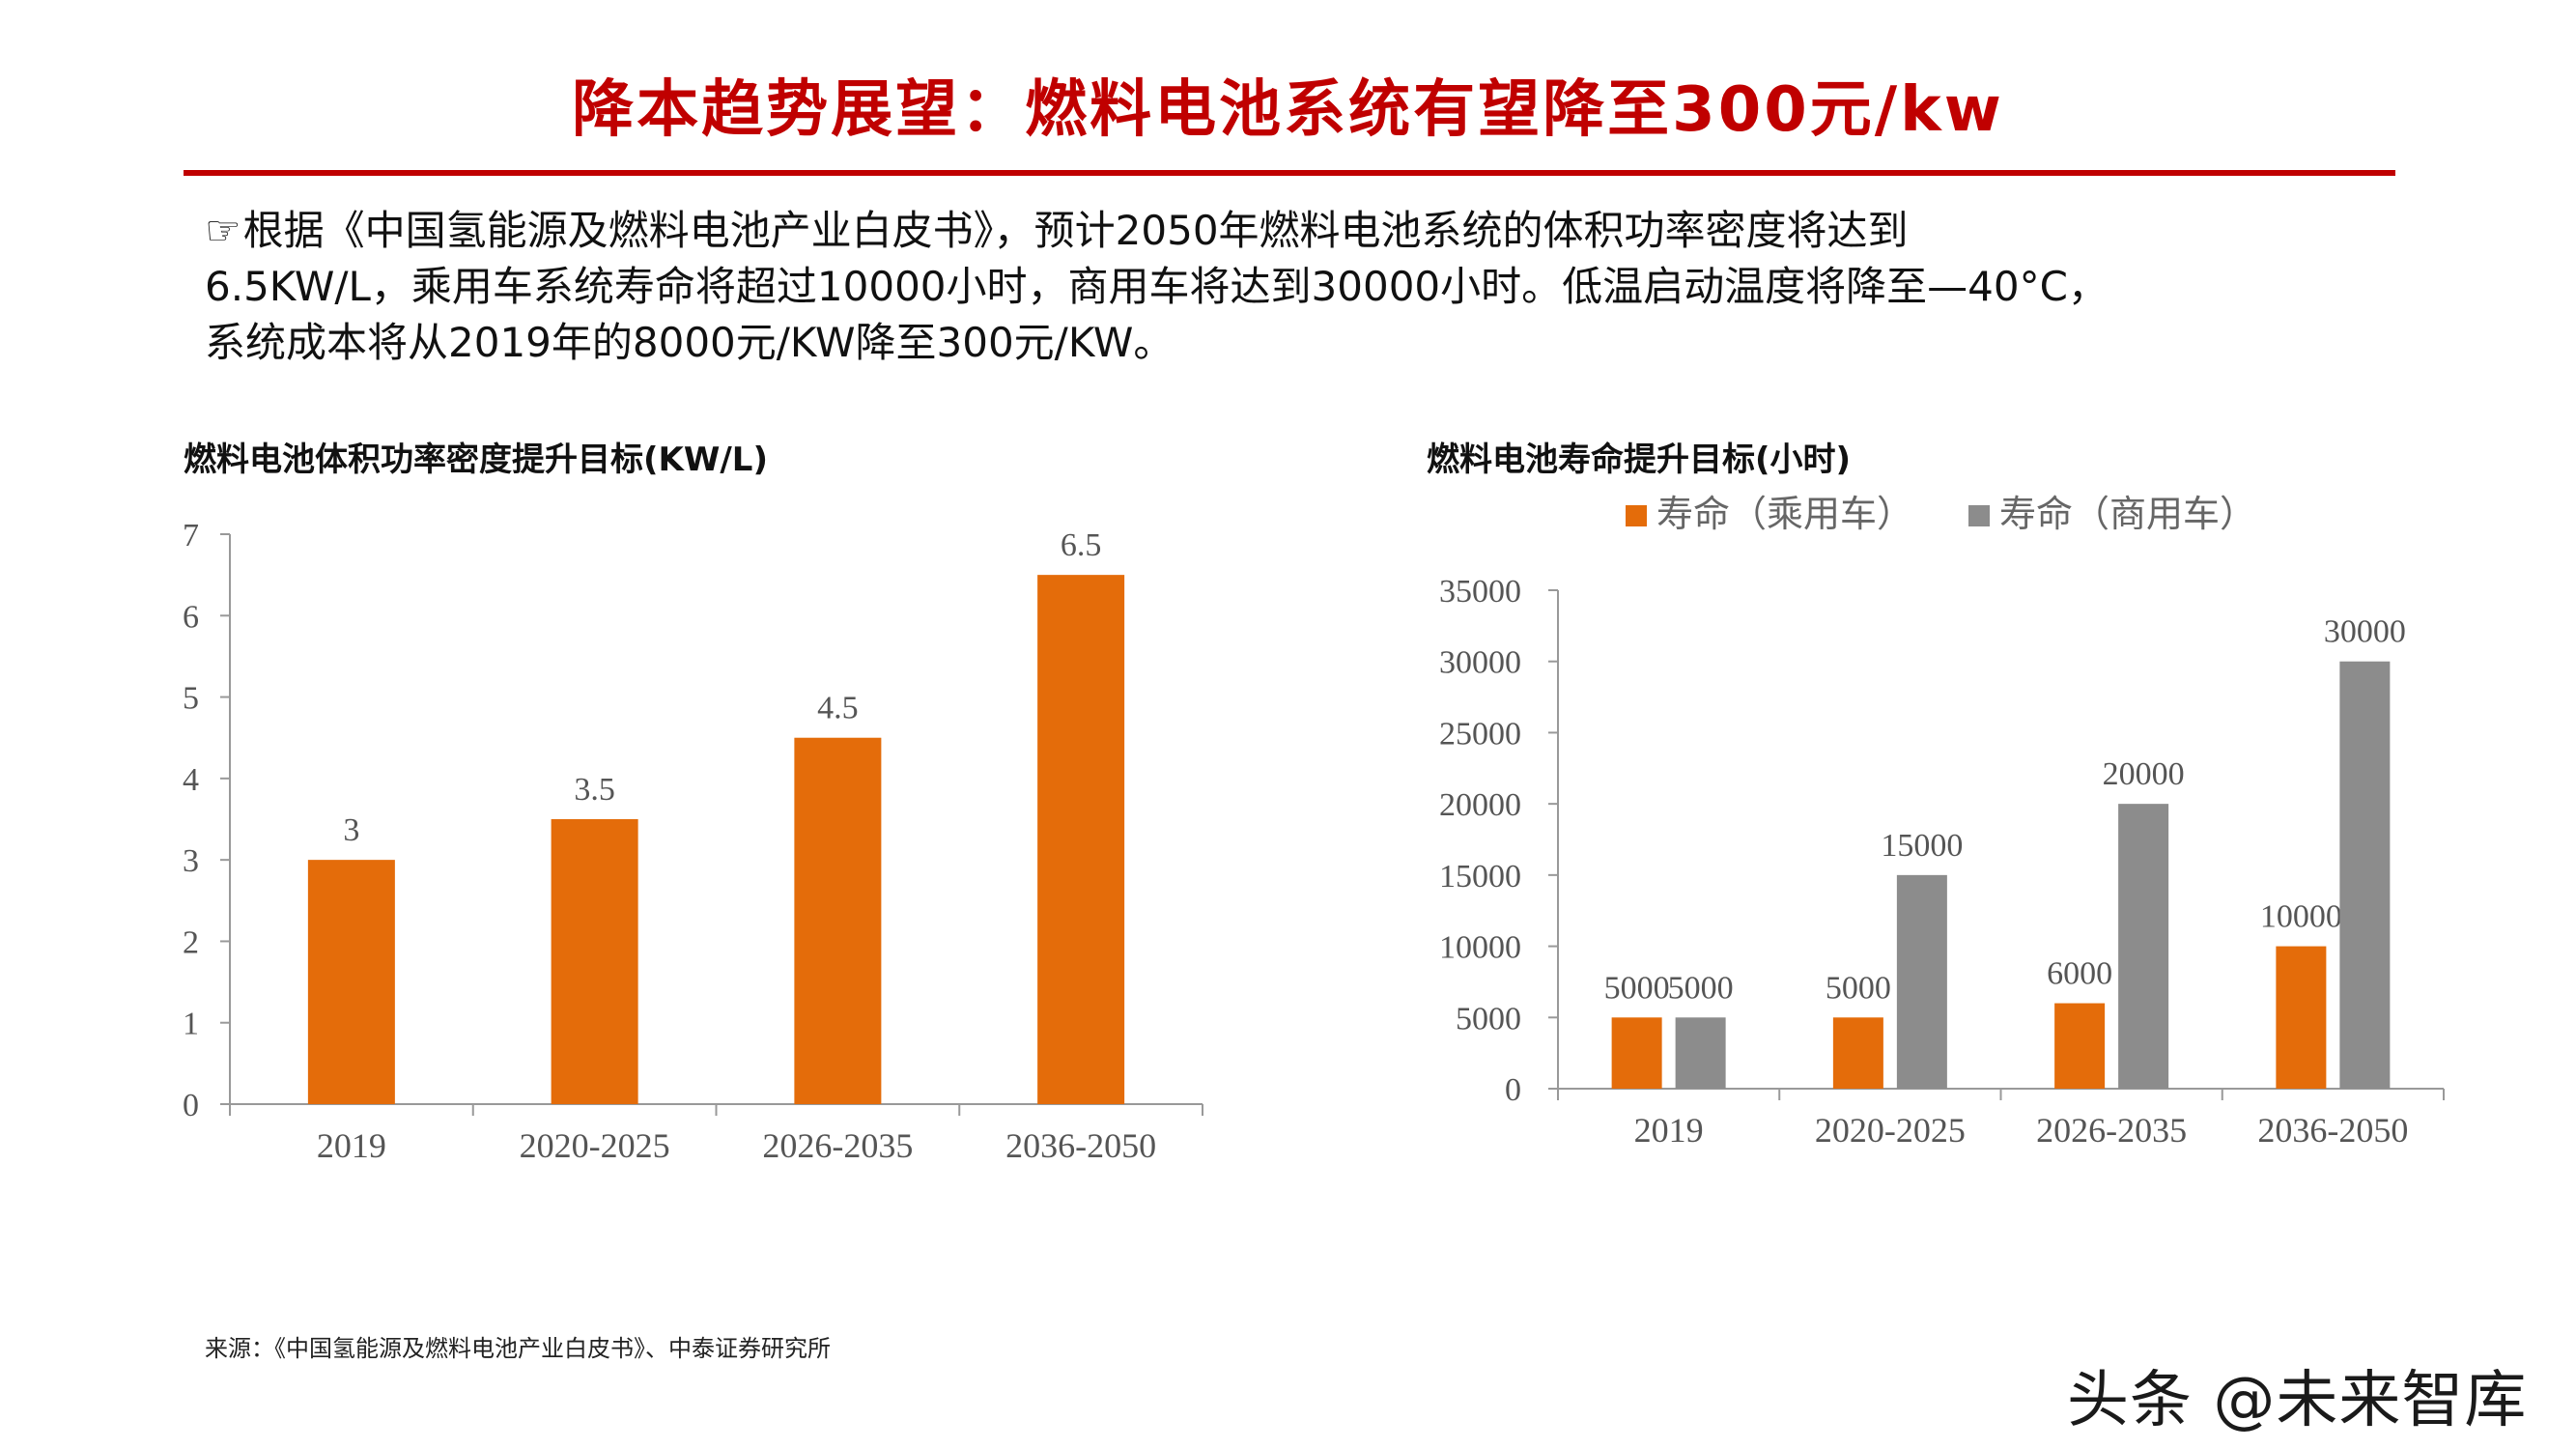  Describe the element at coordinates (1480, 663) in the screenshot. I see `right-y-tick-label: 30000` at that location.